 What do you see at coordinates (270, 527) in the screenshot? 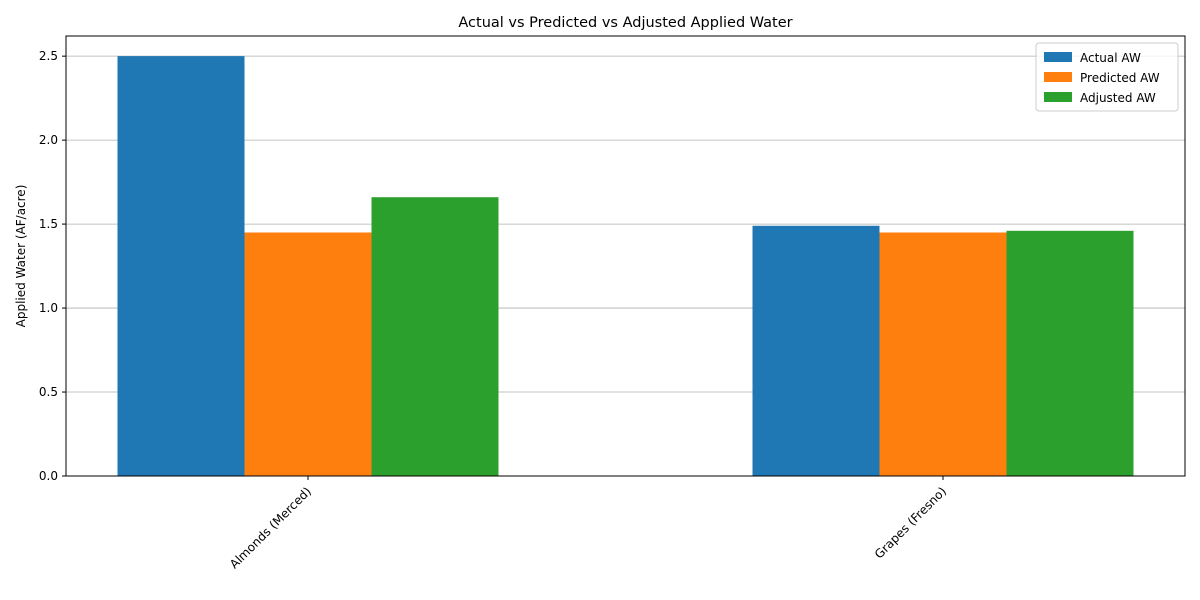
I see `x-tick-label: Almonds (Merced)` at bounding box center [270, 527].